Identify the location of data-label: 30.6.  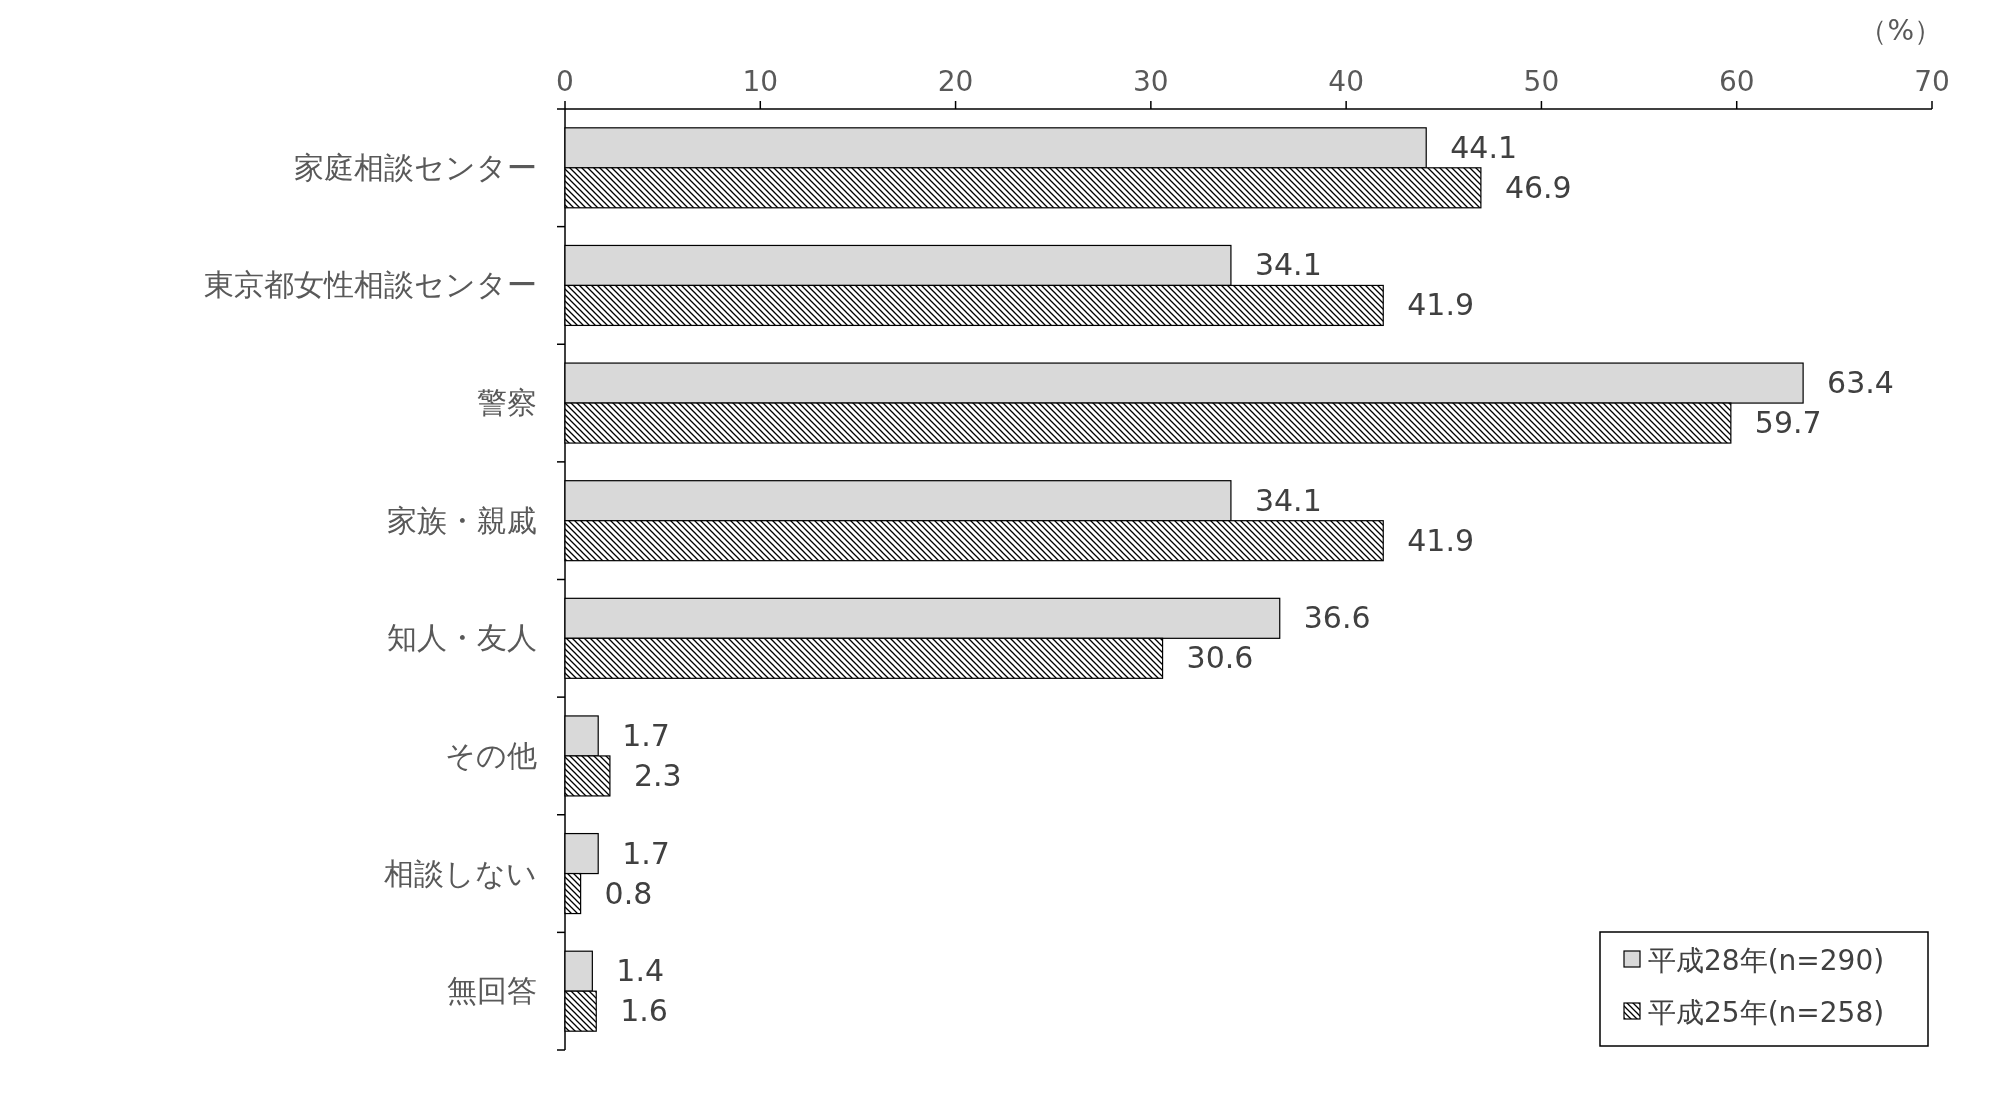
(1220, 658).